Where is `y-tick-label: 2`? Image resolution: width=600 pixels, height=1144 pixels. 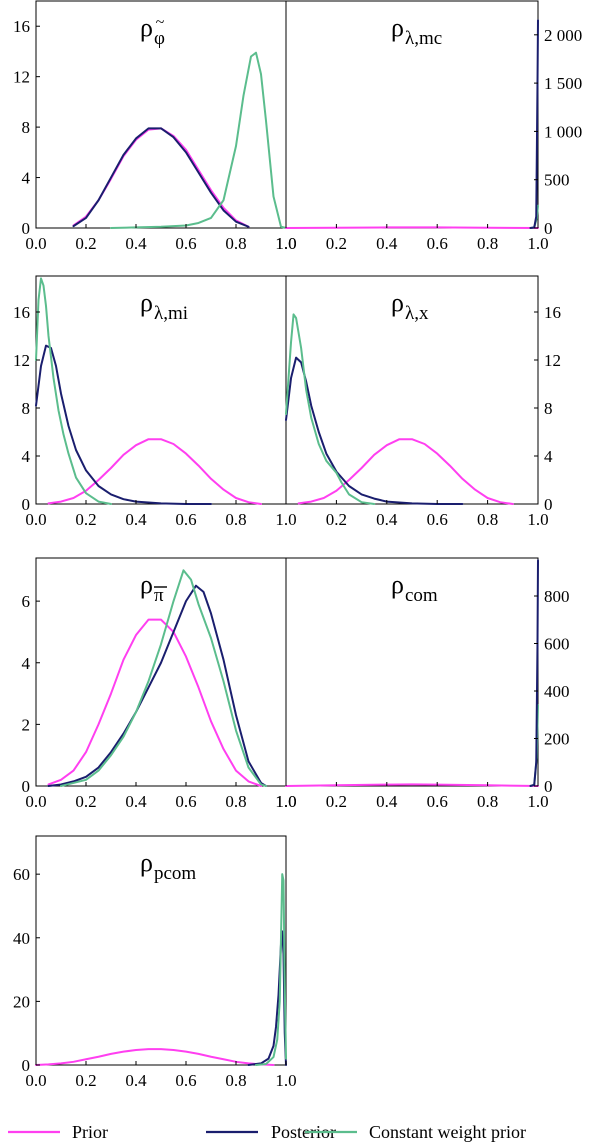
y-tick-label: 2 is located at coordinates (26, 724).